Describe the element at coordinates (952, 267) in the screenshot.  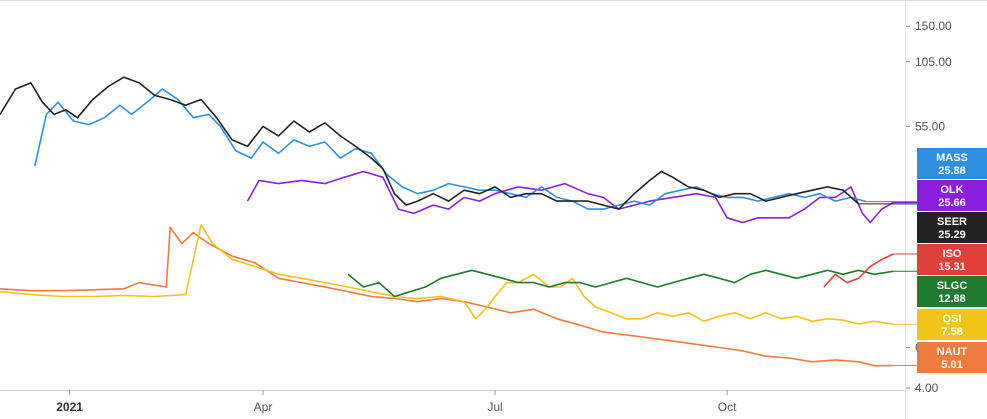
I see `badge-last-value: 15.31` at that location.